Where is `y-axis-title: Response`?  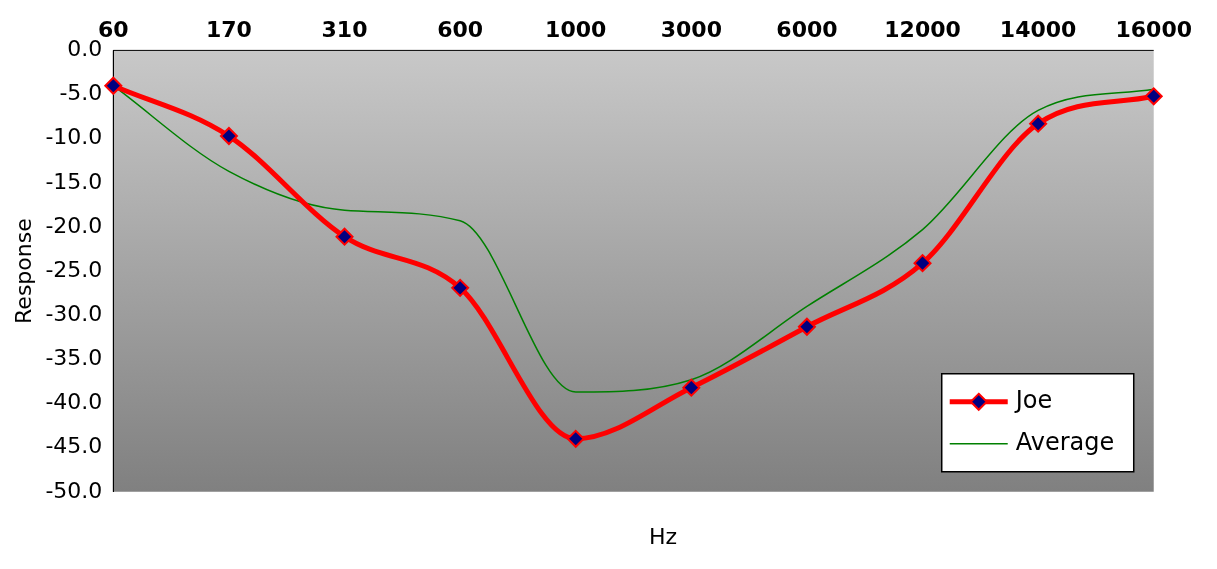 y-axis-title: Response is located at coordinates (23, 271).